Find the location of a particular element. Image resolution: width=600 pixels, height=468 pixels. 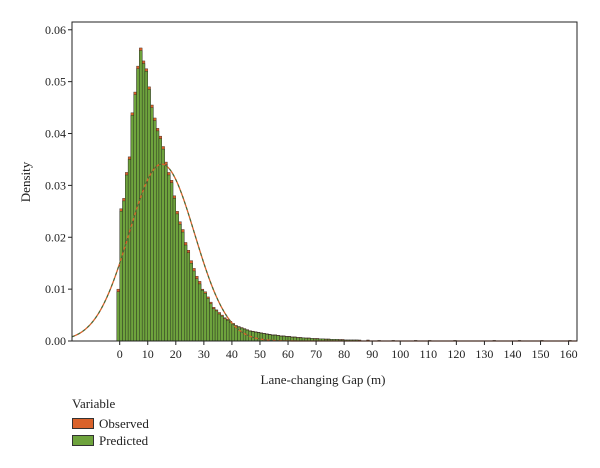

x-tick-label: 80 is located at coordinates (344, 354).